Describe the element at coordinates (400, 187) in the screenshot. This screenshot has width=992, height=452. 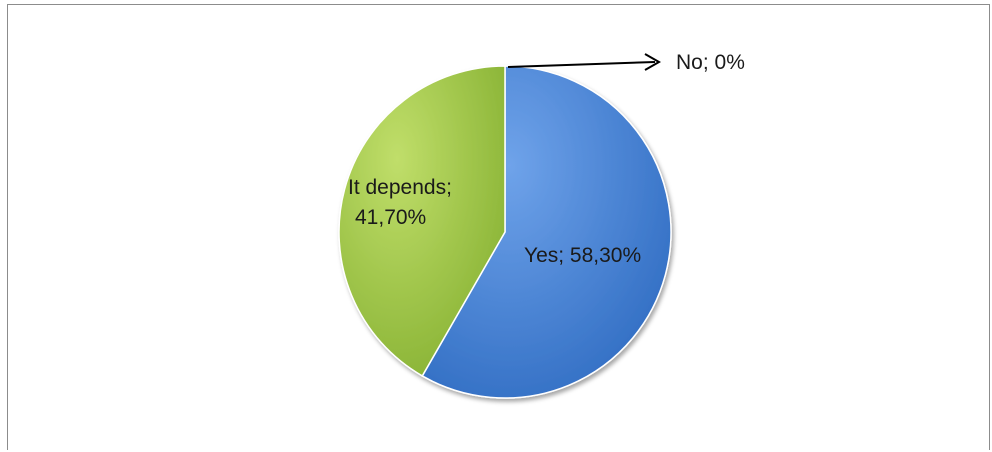
I see `slice-it-depends-label-line1: It depends;` at that location.